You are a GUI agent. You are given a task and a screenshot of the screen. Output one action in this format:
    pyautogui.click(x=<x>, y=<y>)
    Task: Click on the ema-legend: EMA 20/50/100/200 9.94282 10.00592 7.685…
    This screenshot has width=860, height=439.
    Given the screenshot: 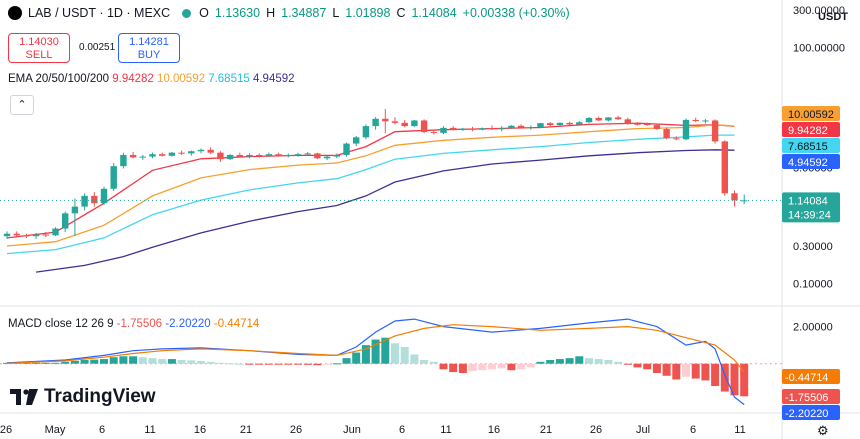 What is the action you would take?
    pyautogui.click(x=151, y=79)
    